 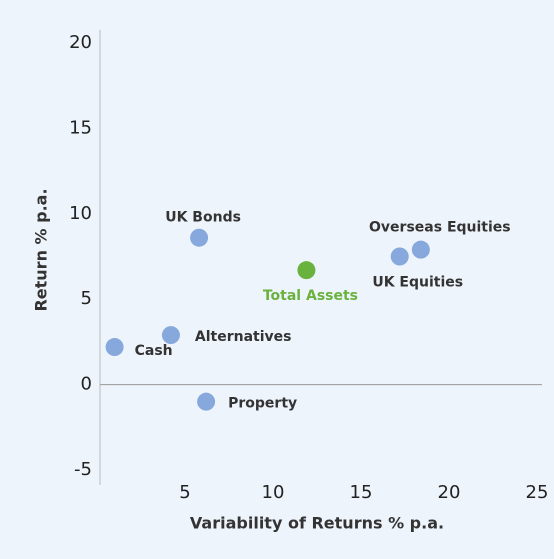 I want to click on x-tick-label: 10, so click(x=273, y=492).